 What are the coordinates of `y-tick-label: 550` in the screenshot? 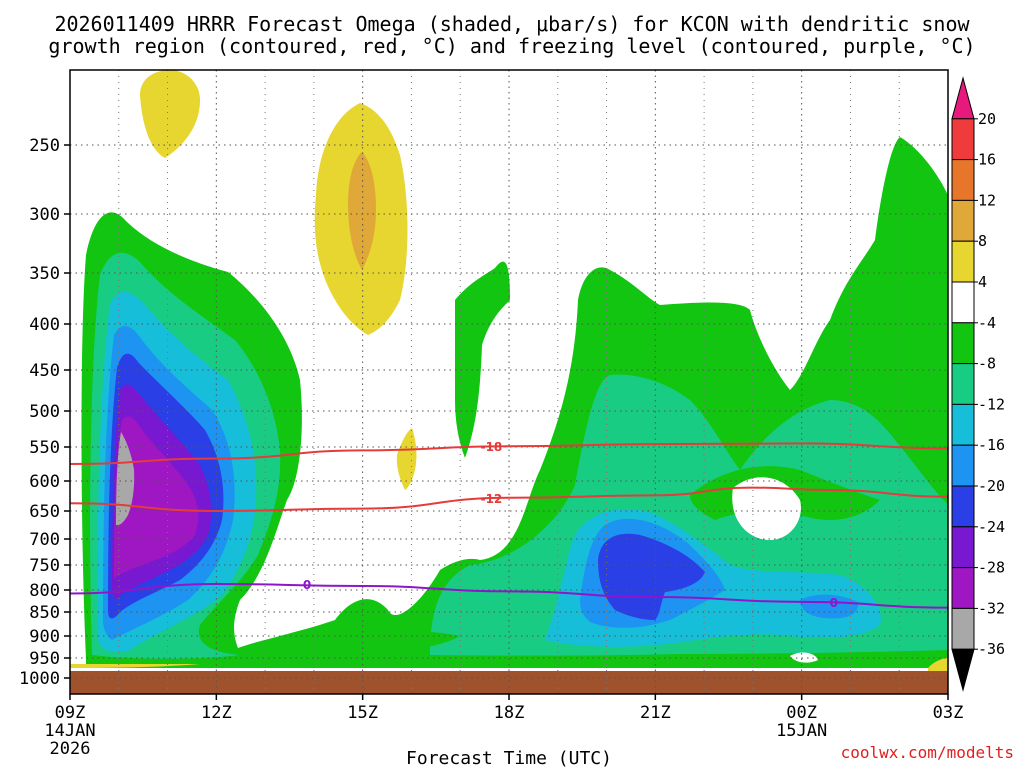 It's located at (44, 448).